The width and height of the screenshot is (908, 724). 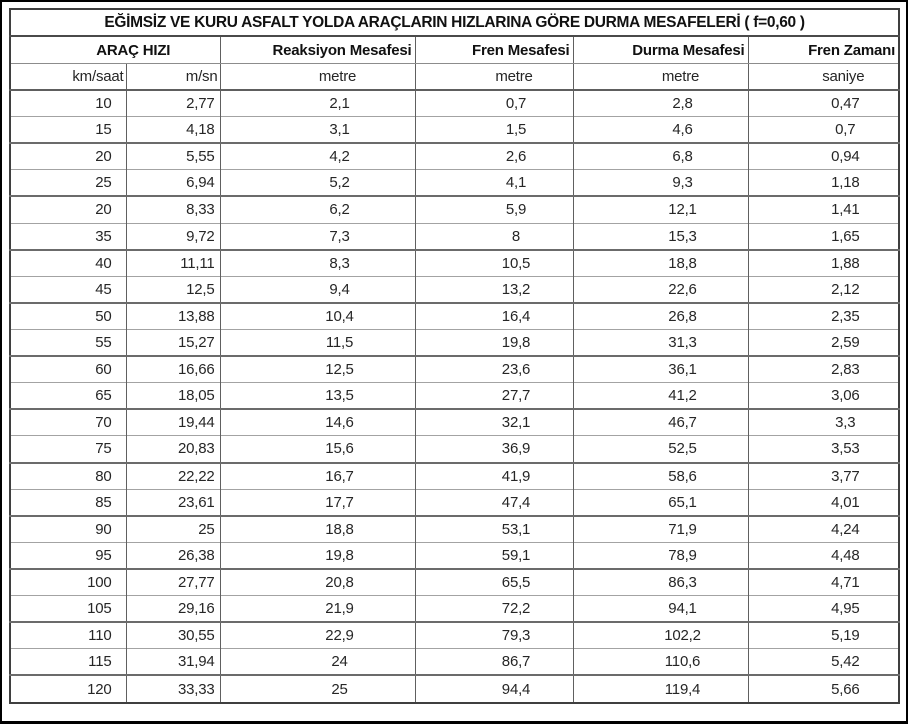 What do you see at coordinates (455, 662) in the screenshot?
I see `table-row: 115 31,94 24 86,7 110,6 5,42` at bounding box center [455, 662].